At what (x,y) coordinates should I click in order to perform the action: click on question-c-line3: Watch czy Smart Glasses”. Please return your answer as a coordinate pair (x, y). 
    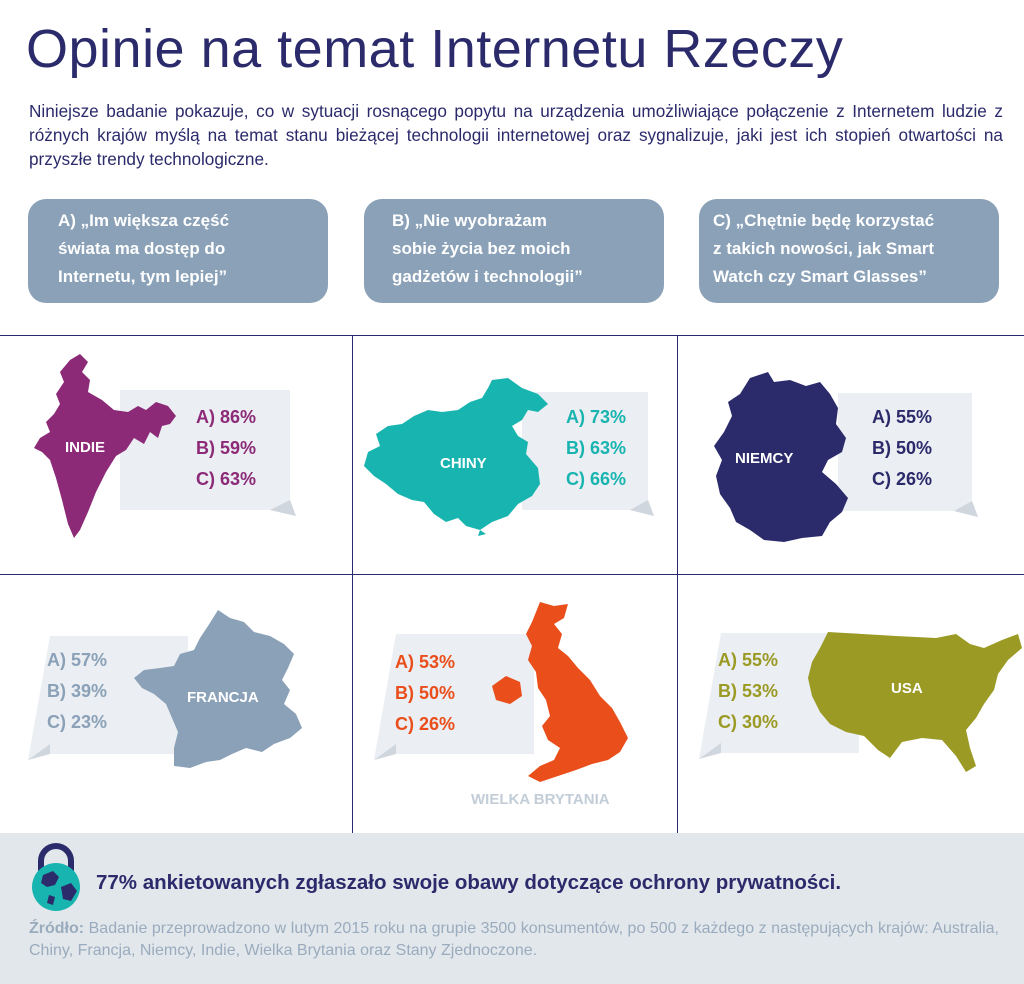
    Looking at the image, I should click on (820, 276).